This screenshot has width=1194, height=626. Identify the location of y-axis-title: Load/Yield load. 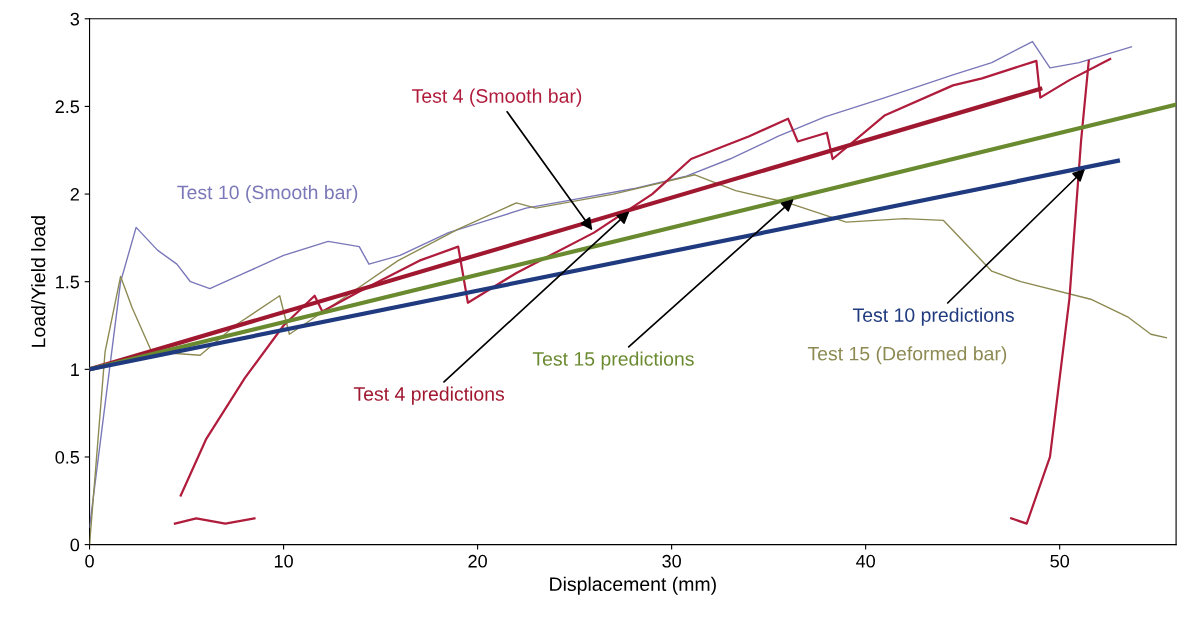
(38, 281).